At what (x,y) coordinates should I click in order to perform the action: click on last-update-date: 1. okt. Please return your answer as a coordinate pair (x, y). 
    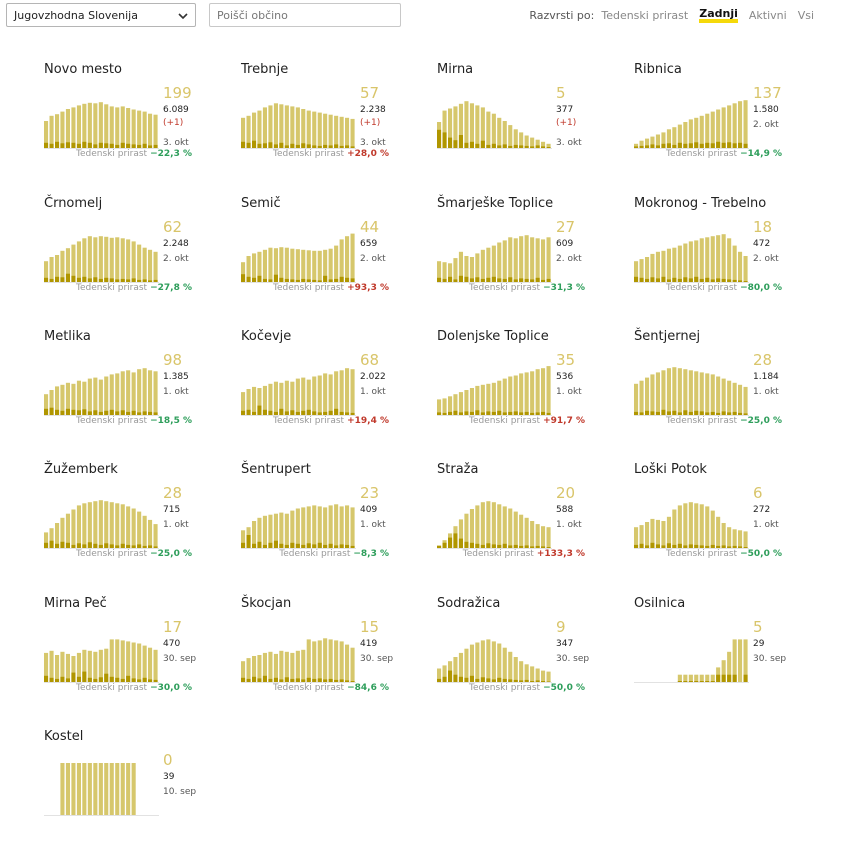
    Looking at the image, I should click on (766, 525).